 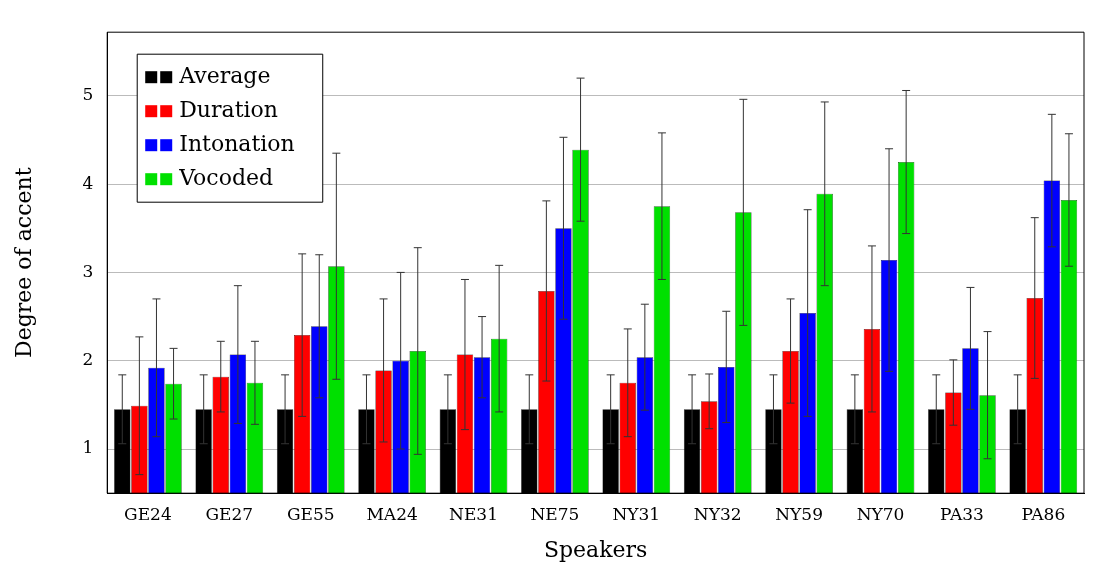 I want to click on y-tick-label: 1, so click(x=88, y=447).